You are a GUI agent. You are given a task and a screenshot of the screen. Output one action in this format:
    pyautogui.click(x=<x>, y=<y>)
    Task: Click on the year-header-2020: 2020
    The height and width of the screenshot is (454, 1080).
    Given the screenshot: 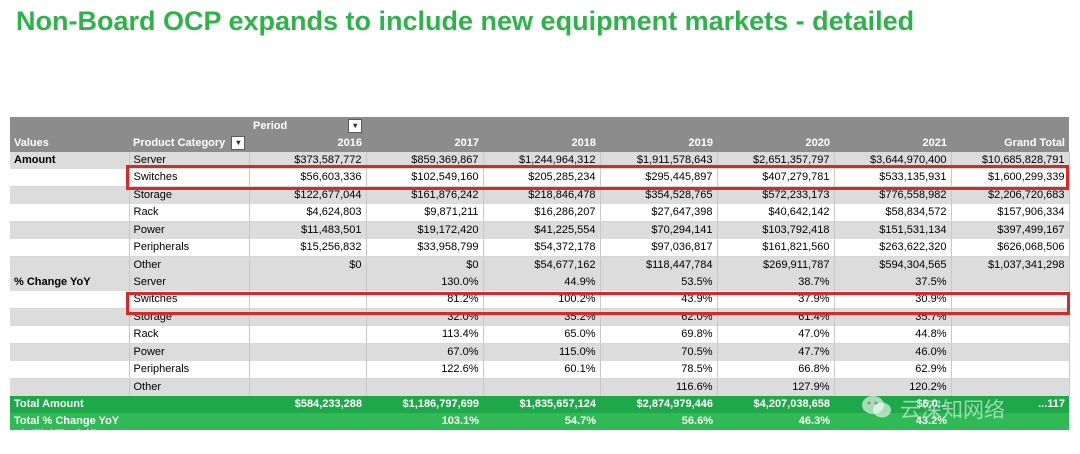 What is the action you would take?
    pyautogui.click(x=775, y=143)
    